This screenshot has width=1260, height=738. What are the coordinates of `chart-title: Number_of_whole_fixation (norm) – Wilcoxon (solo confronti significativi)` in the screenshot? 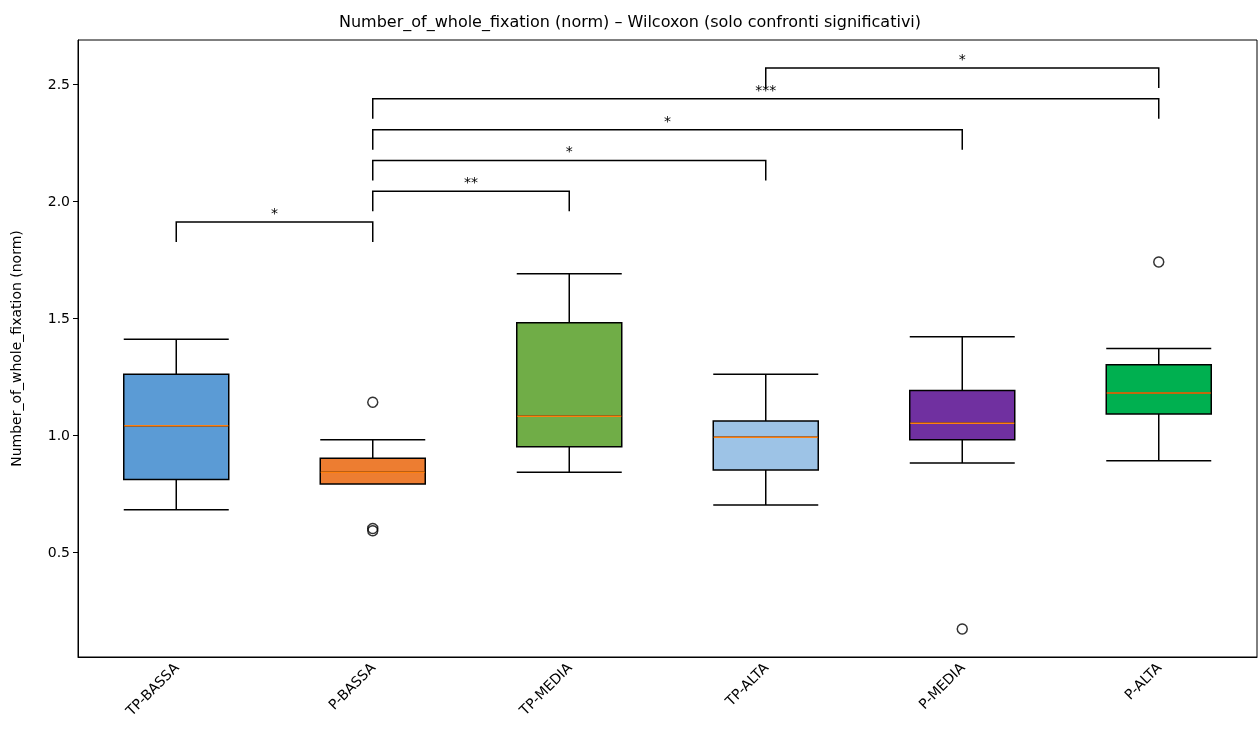 It's located at (630, 21).